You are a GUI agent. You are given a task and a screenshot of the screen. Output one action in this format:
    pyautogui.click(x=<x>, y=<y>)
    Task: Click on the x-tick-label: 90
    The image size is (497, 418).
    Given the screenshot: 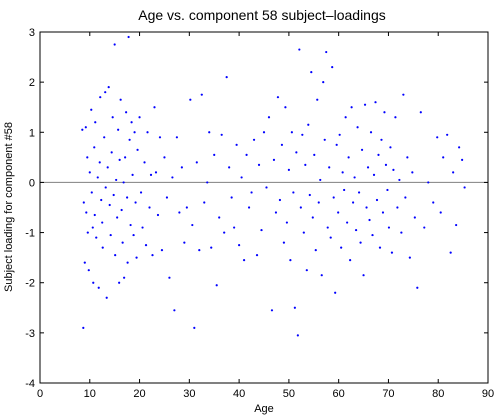 What is the action you would take?
    pyautogui.click(x=488, y=394)
    